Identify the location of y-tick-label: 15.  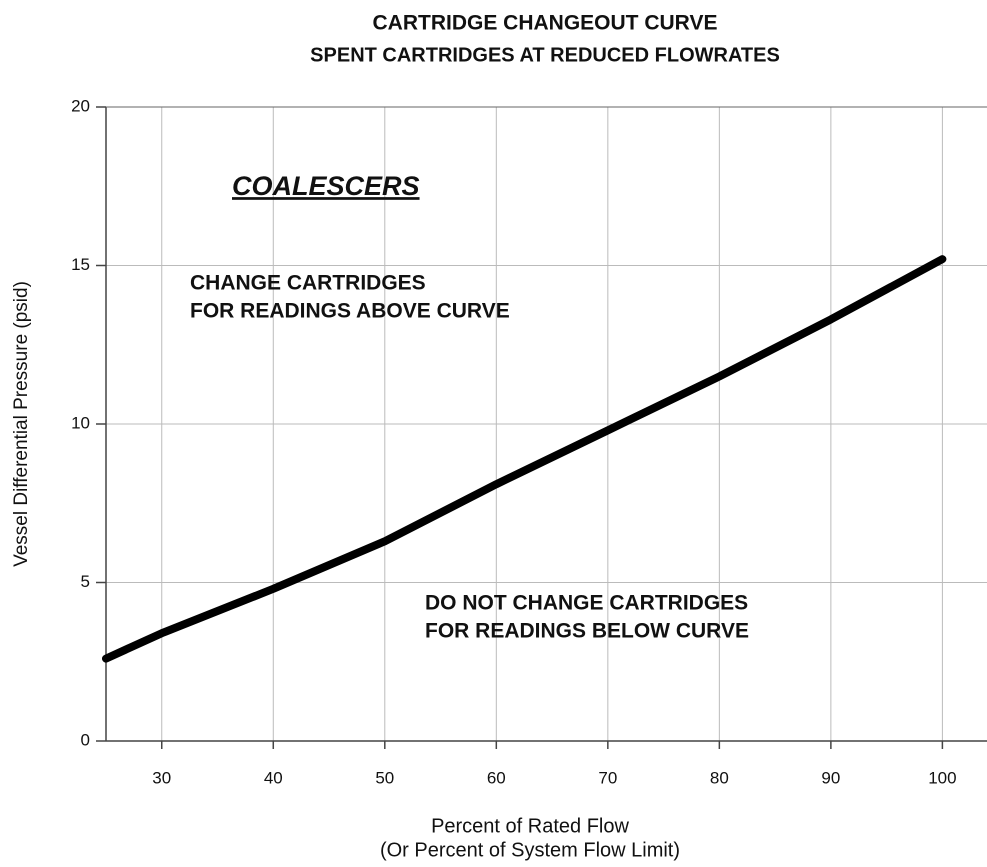
(80, 264).